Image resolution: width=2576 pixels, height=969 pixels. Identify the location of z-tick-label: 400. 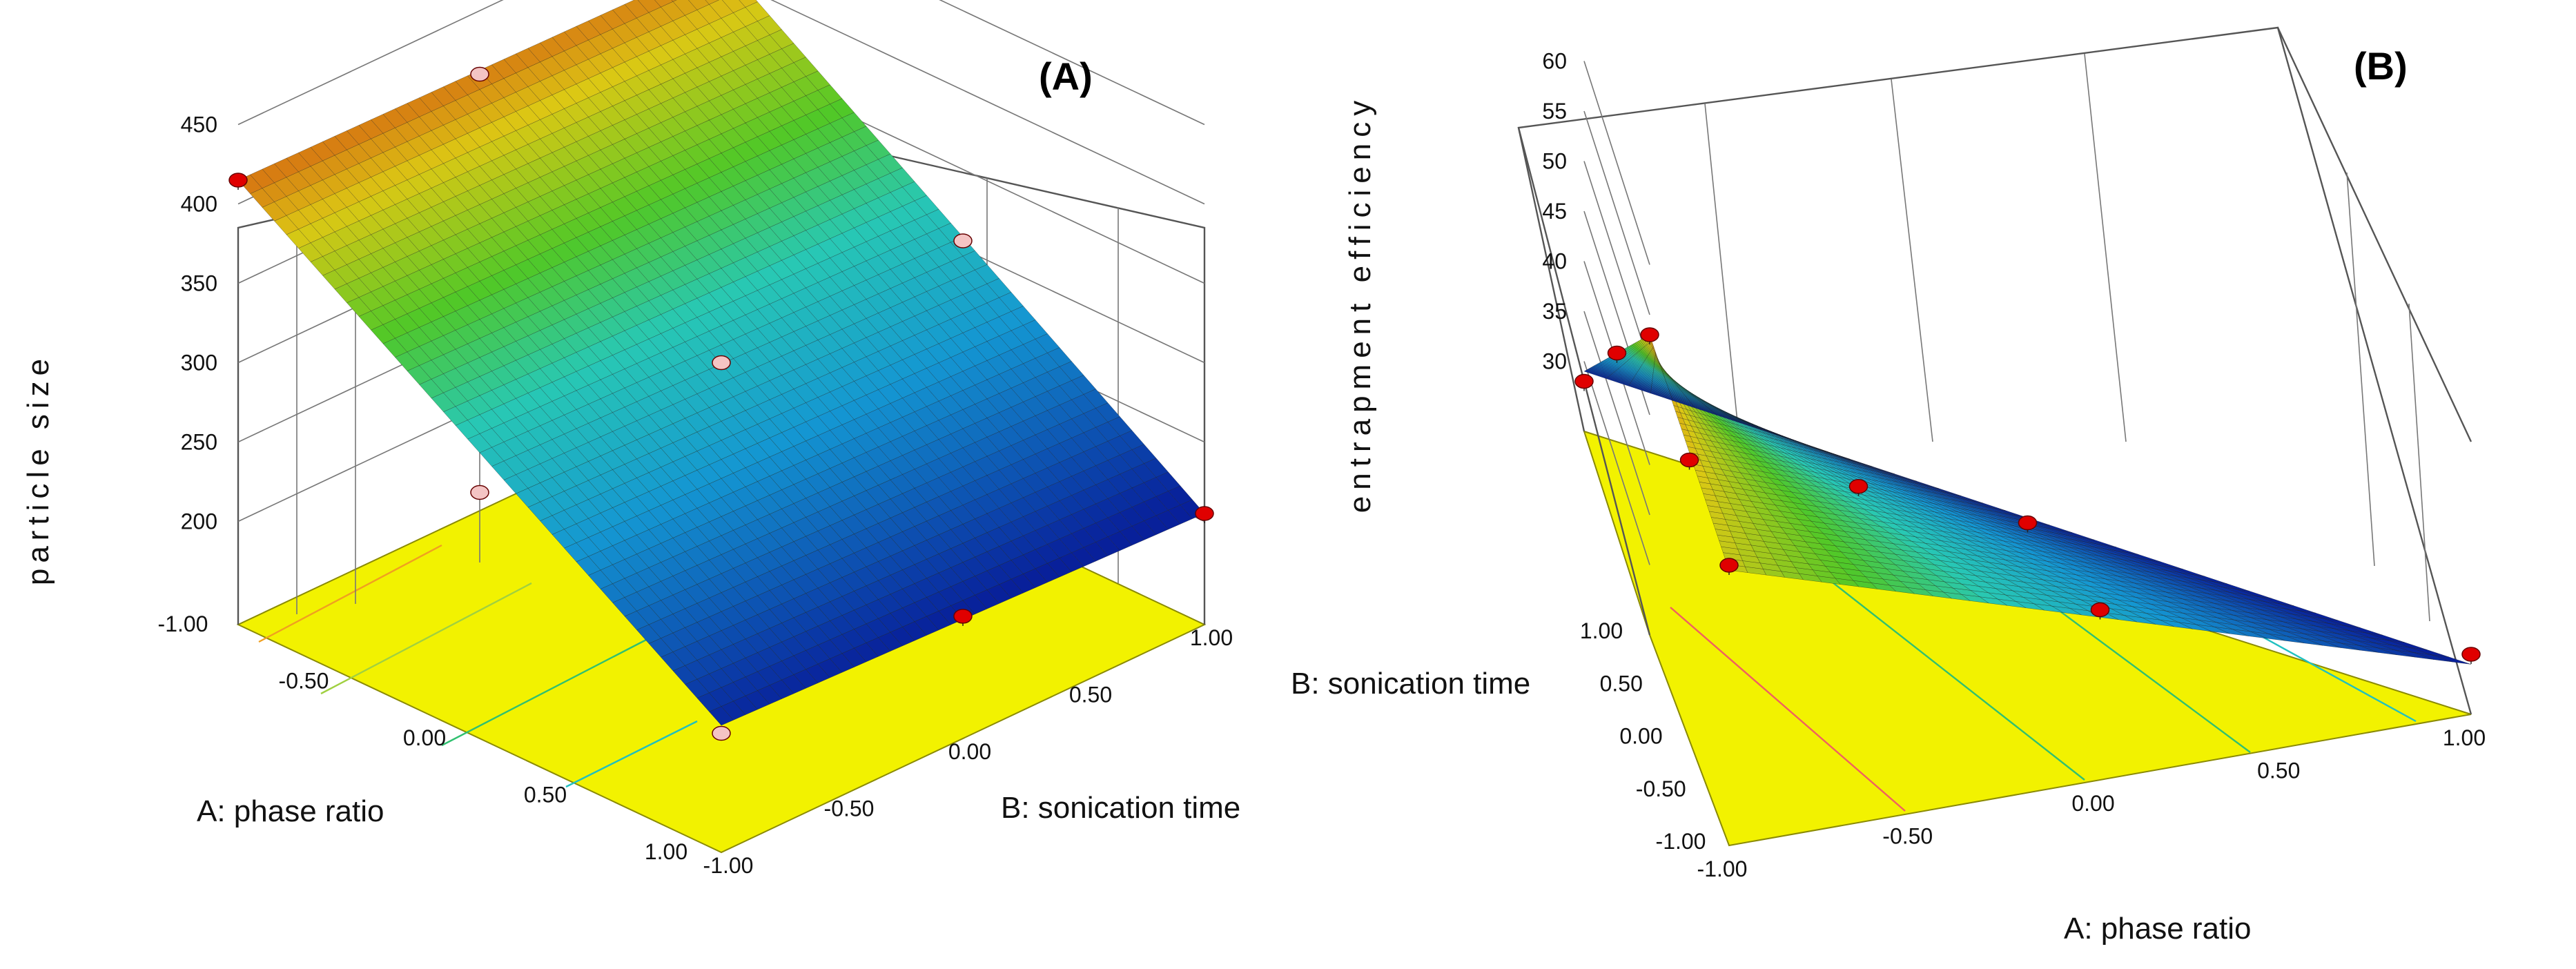
(199, 204).